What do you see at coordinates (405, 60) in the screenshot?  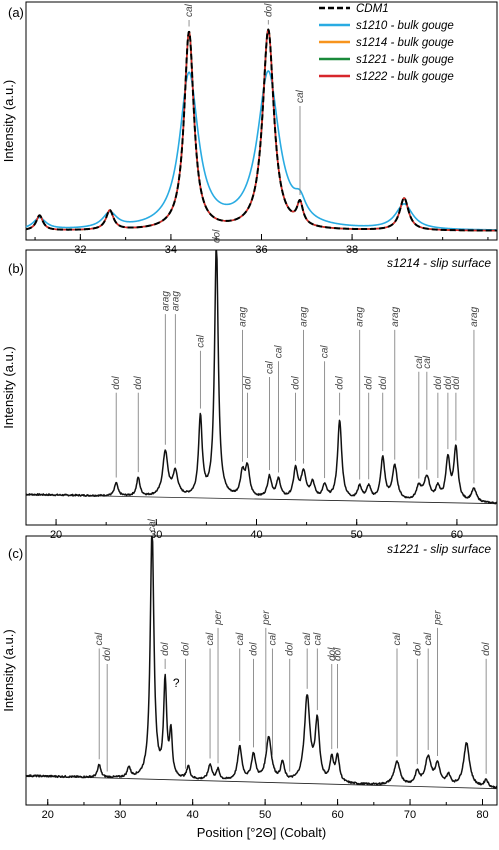 I see `legend-entry-3: s1221 - bulk gouge` at bounding box center [405, 60].